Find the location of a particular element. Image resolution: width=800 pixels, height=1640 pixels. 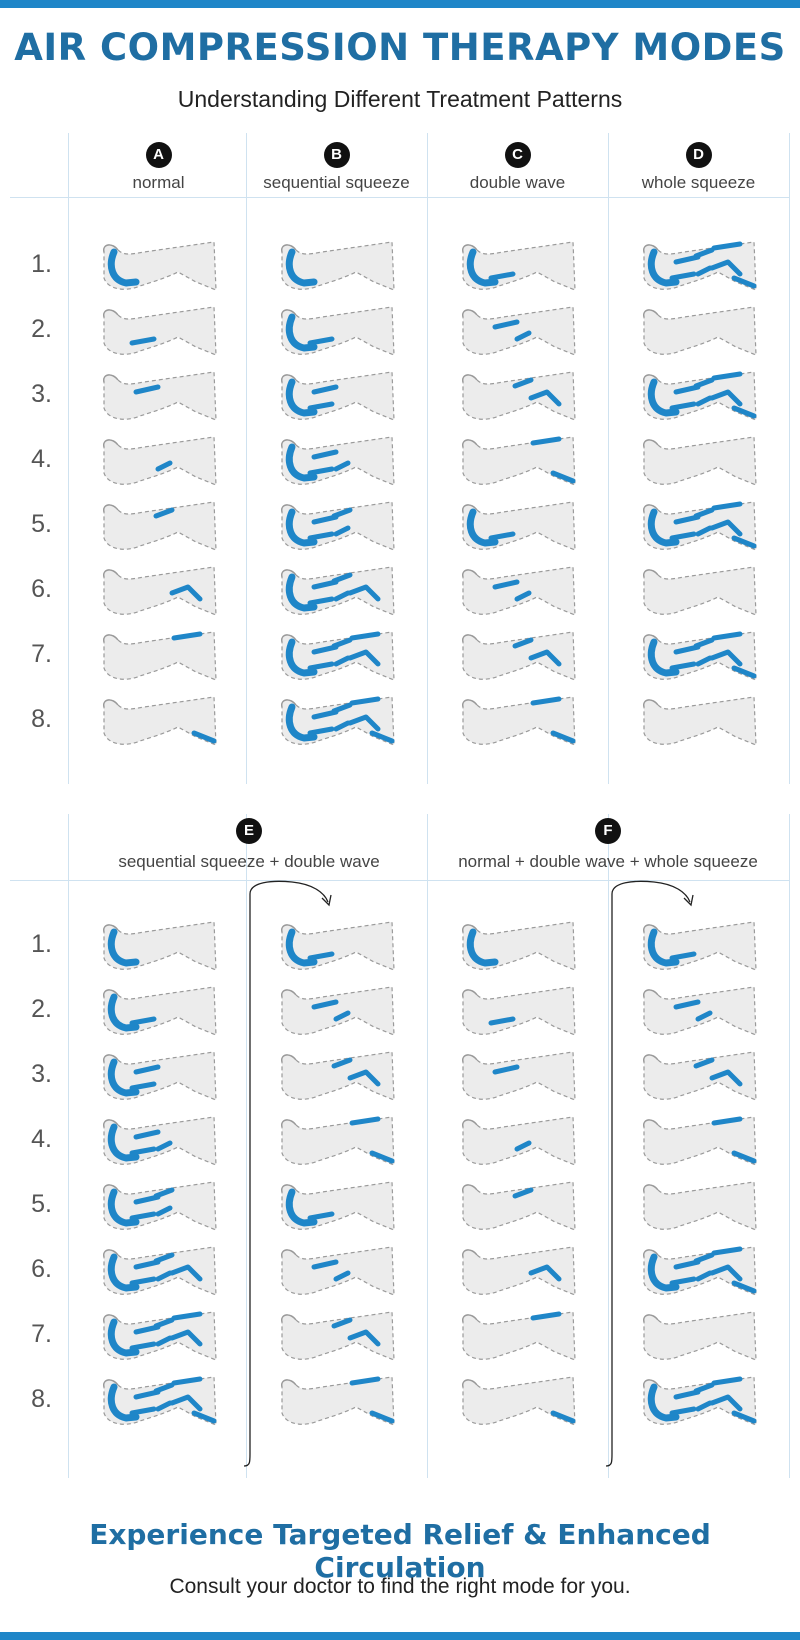

top-row-label-1: 1. is located at coordinates (41, 264).